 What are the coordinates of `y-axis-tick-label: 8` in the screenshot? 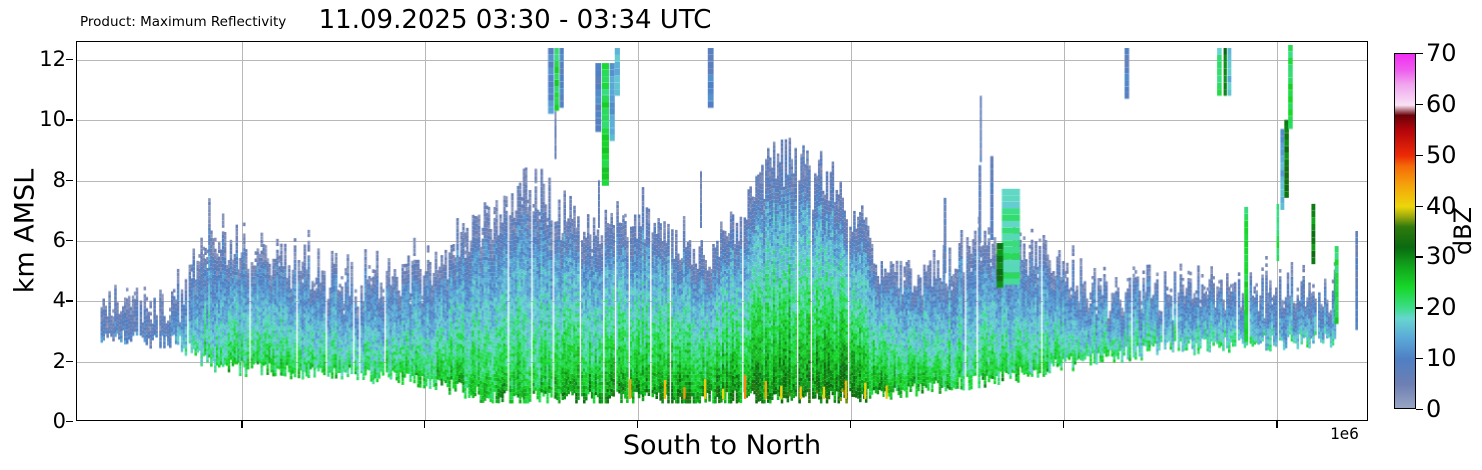 It's located at (59, 179).